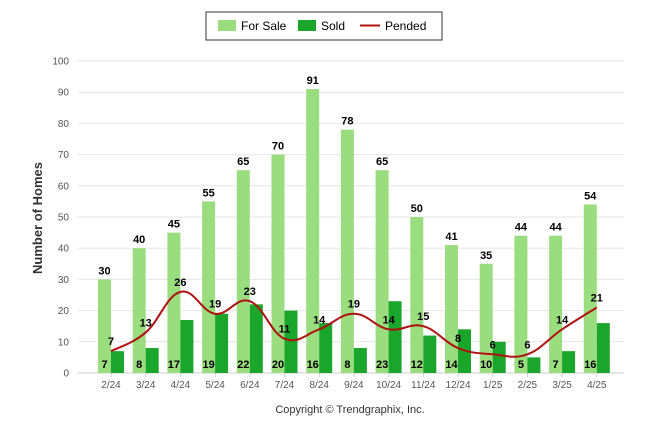  Describe the element at coordinates (111, 342) in the screenshot. I see `label-pended-2/24: 7` at that location.